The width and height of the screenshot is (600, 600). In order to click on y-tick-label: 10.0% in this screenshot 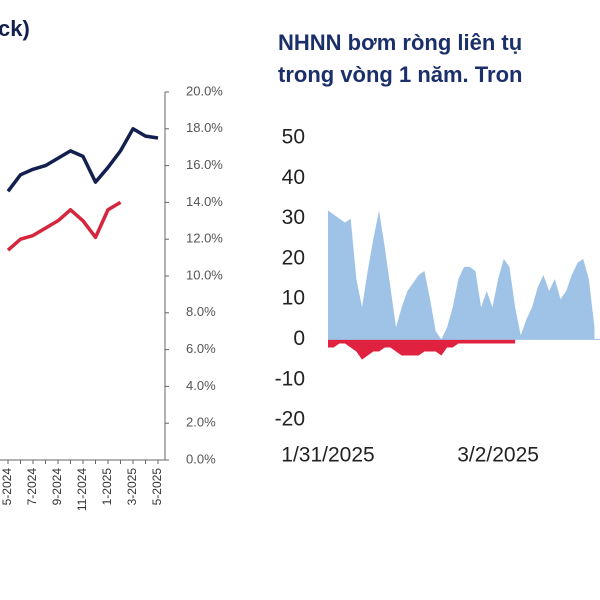, I will do `click(204, 274)`.